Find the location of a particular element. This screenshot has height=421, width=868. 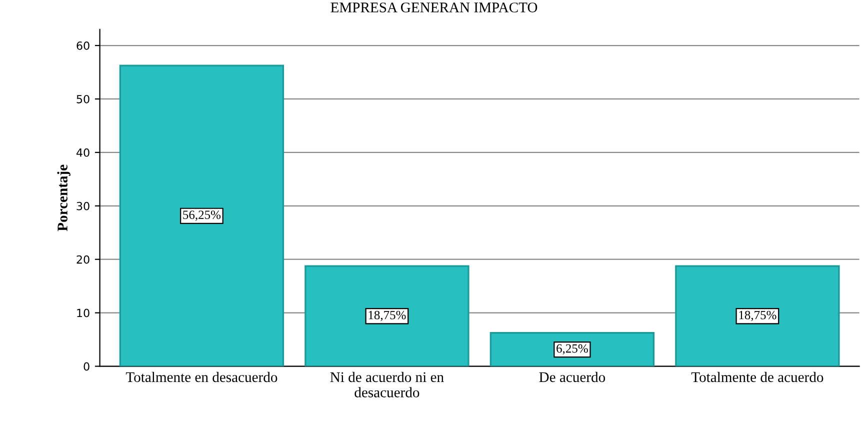

x-tick-label: Ni de acuerdo ni en desacuerdo is located at coordinates (387, 385).